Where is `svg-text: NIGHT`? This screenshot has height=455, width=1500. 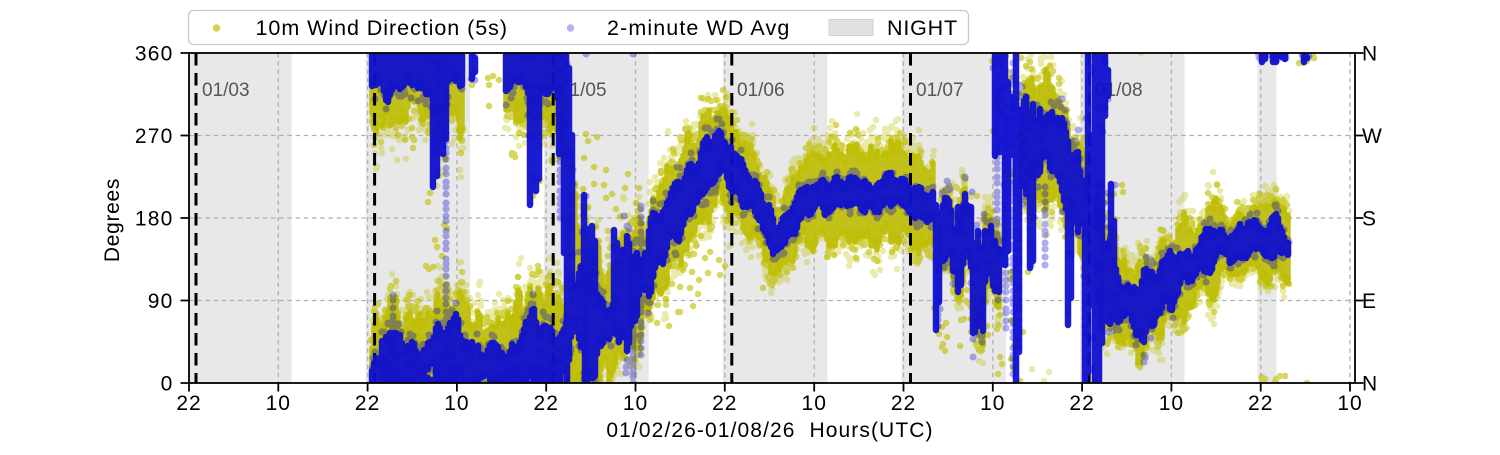 svg-text: NIGHT is located at coordinates (922, 28).